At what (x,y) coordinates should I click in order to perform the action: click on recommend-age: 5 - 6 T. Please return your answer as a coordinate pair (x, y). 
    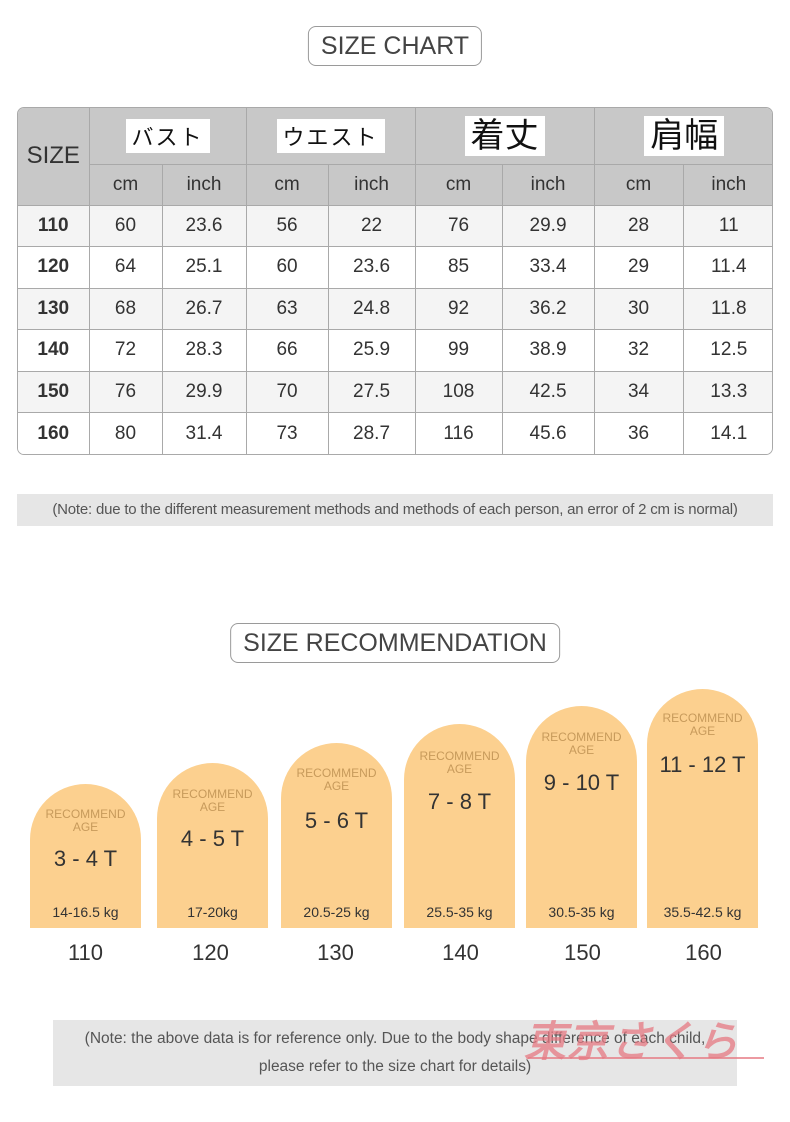
    Looking at the image, I should click on (336, 820).